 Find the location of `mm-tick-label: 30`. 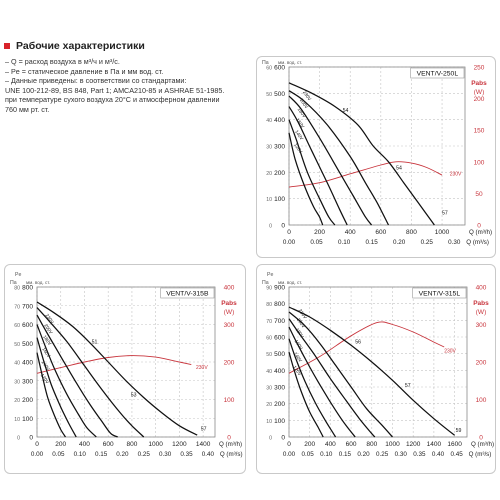

mm-tick-label: 30 is located at coordinates (17, 382).